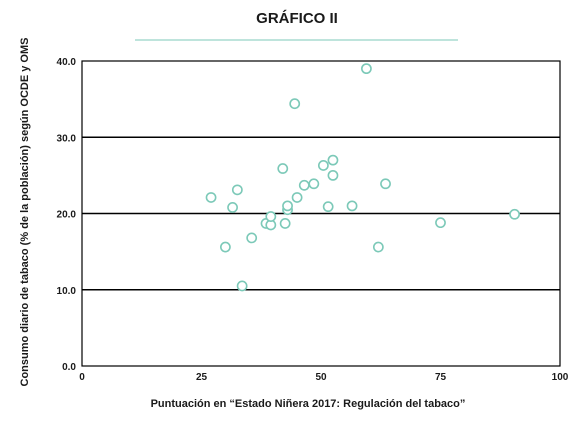  What do you see at coordinates (69, 367) in the screenshot?
I see `y-tick-label: 0.0` at bounding box center [69, 367].